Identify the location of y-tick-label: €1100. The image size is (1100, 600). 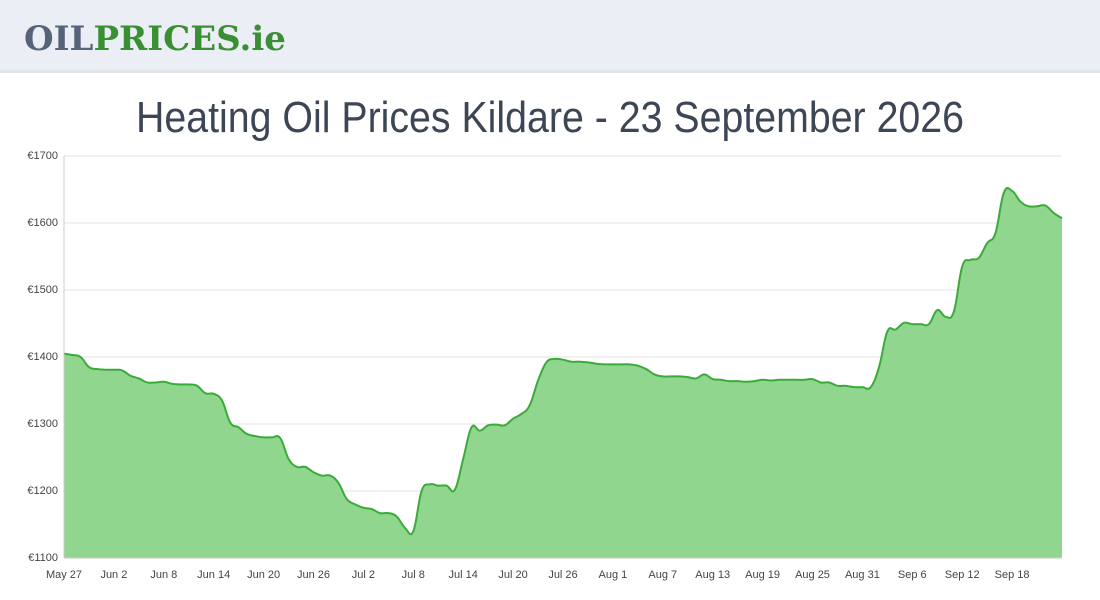
(43, 558).